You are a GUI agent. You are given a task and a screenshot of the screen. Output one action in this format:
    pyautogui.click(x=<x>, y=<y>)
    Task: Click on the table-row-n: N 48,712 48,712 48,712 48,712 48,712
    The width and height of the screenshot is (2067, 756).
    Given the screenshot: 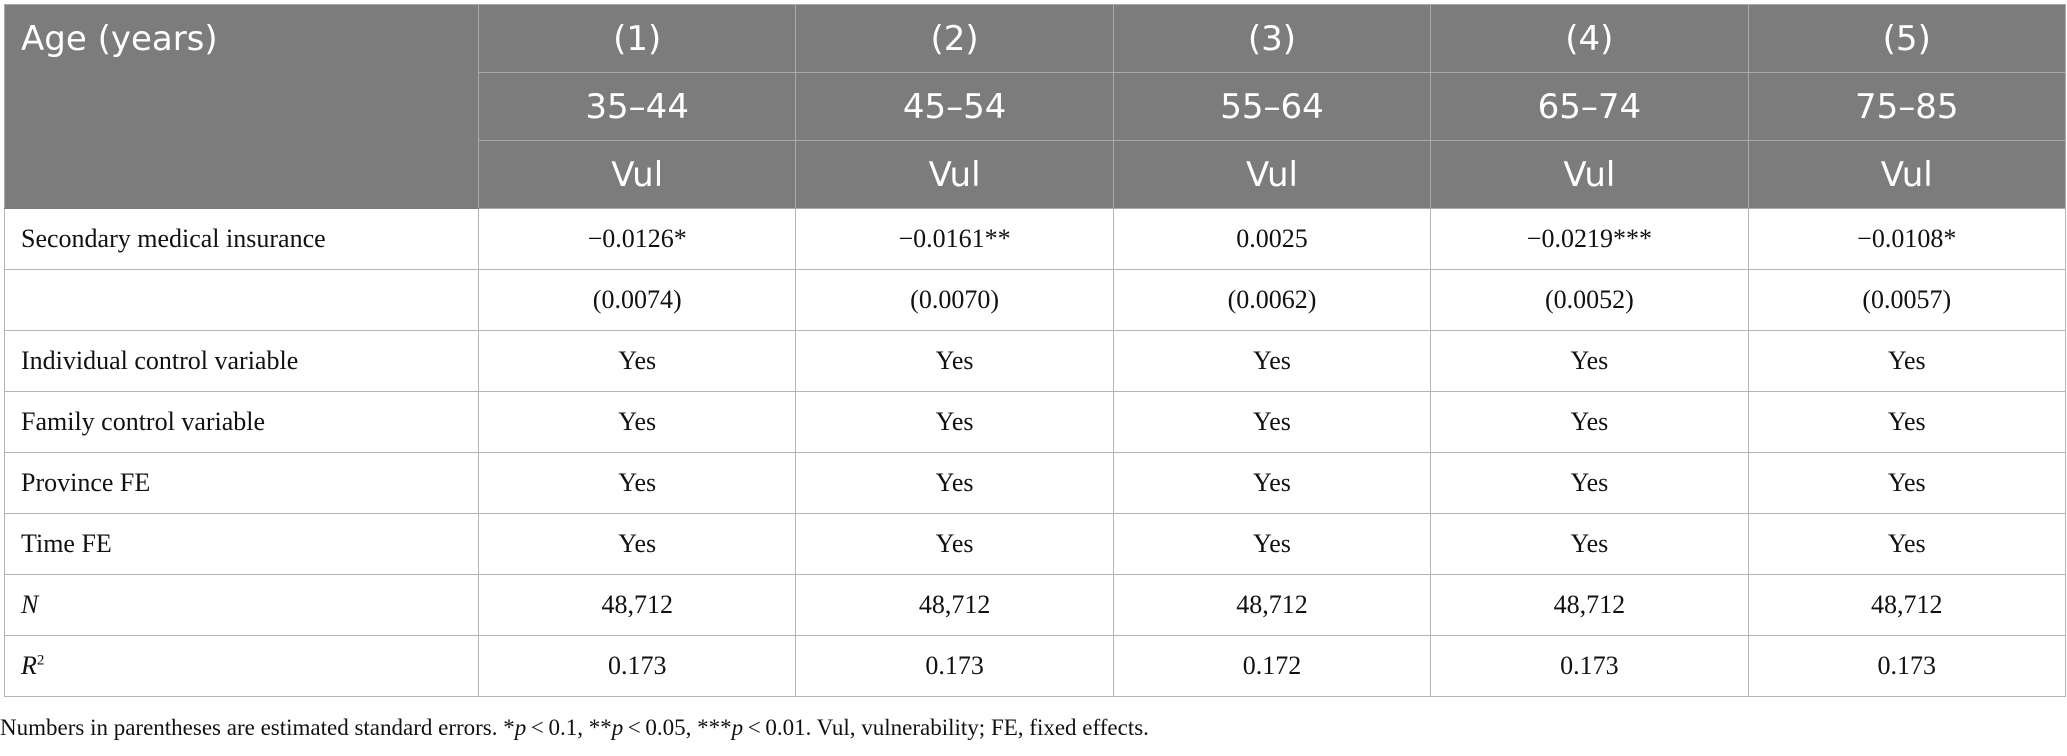 What is the action you would take?
    pyautogui.click(x=1035, y=605)
    